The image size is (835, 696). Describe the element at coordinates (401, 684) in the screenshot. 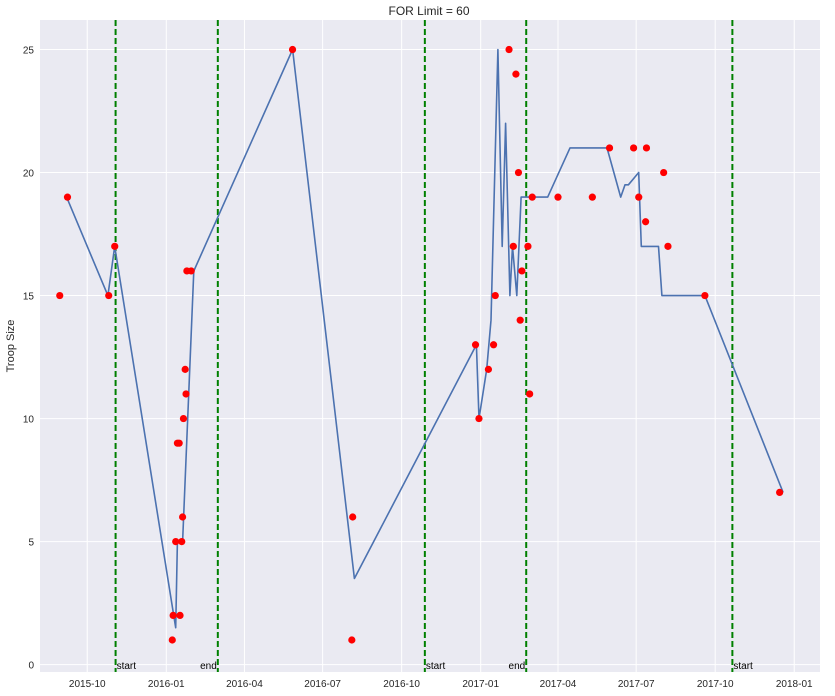

I see `x-tick-label: 2016-10` at that location.